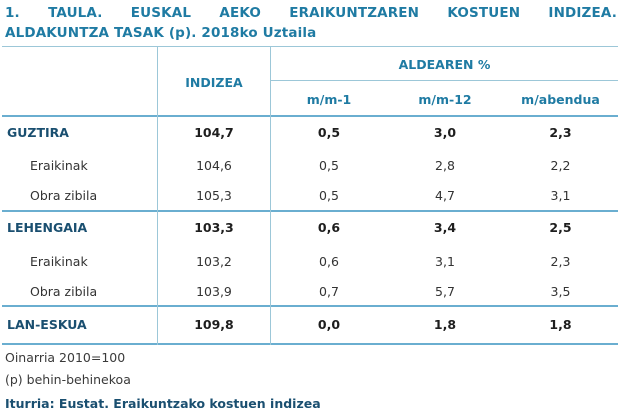 The width and height of the screenshot is (620, 416). What do you see at coordinates (59, 261) in the screenshot?
I see `row-label-eraikinak-2: Eraikinak` at bounding box center [59, 261].